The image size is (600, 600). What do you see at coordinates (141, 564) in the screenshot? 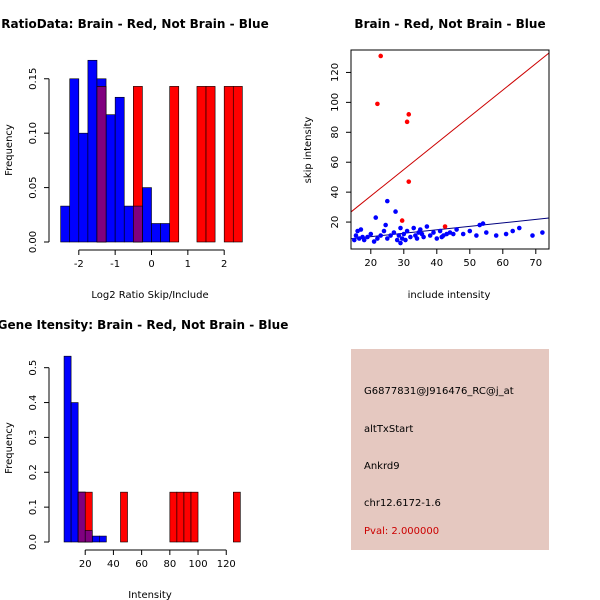
I see `x-tick-label: 60` at bounding box center [141, 564].